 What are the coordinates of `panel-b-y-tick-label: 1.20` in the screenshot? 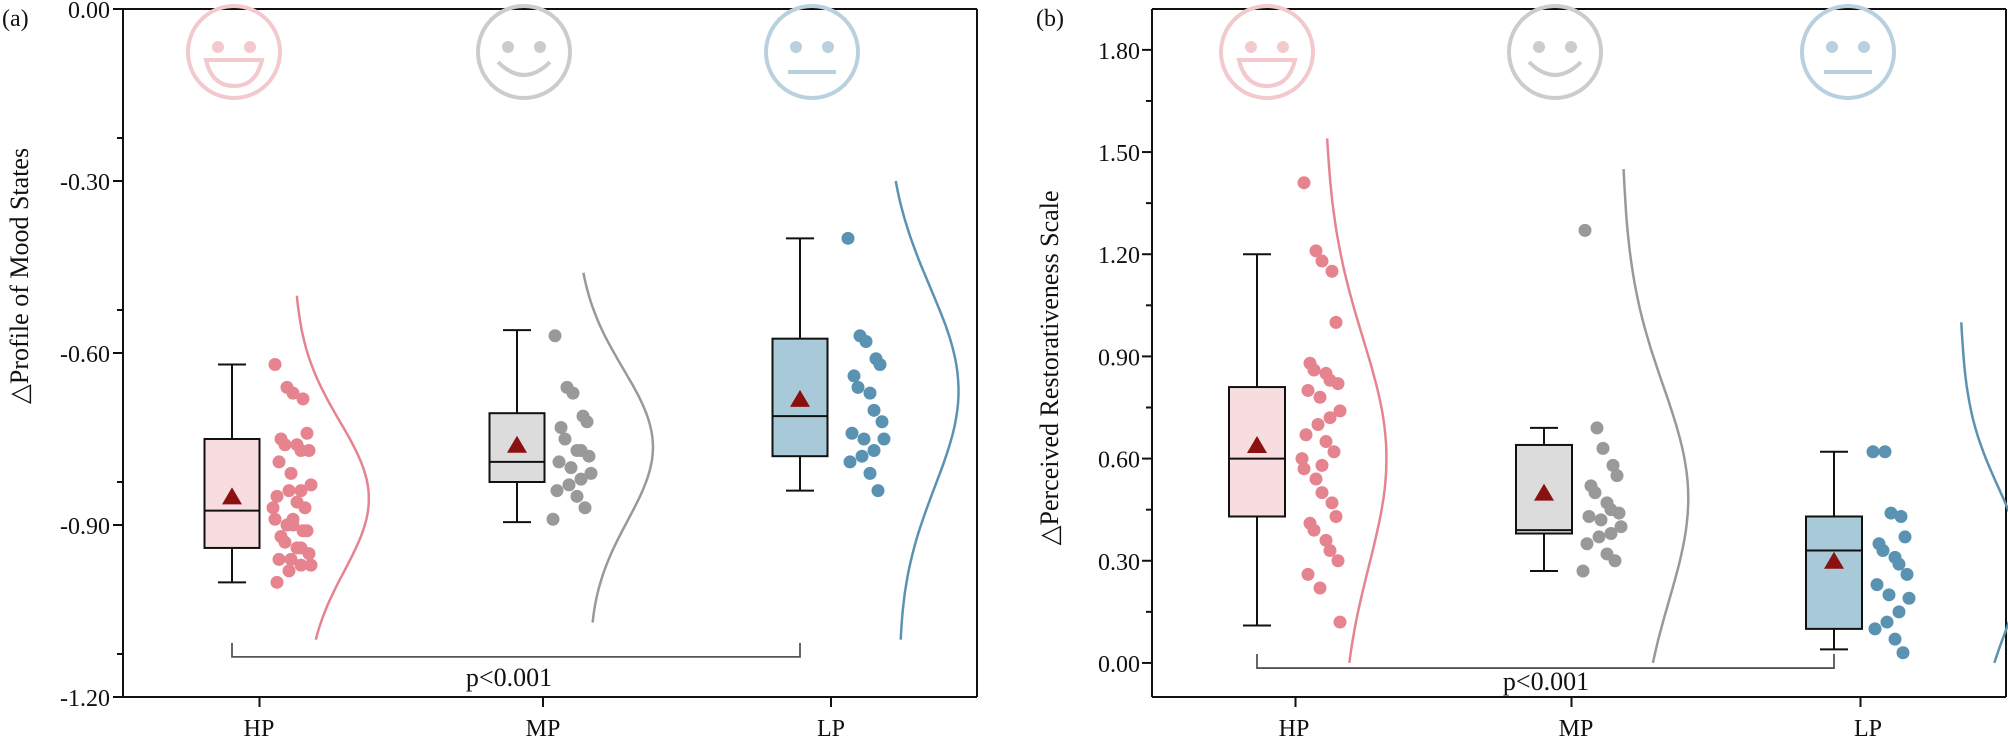 It's located at (1119, 256).